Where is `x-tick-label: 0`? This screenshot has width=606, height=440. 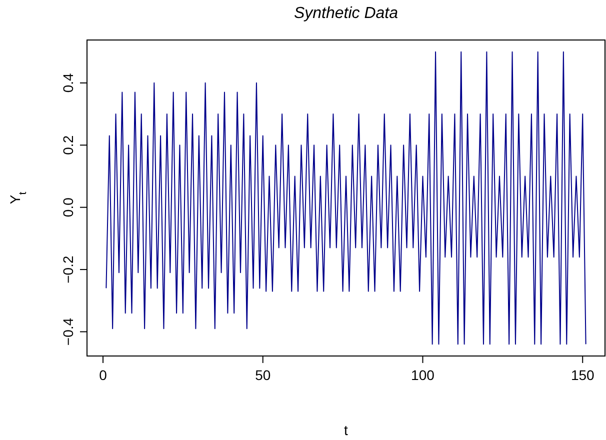
x-tick-label: 0 is located at coordinates (103, 375).